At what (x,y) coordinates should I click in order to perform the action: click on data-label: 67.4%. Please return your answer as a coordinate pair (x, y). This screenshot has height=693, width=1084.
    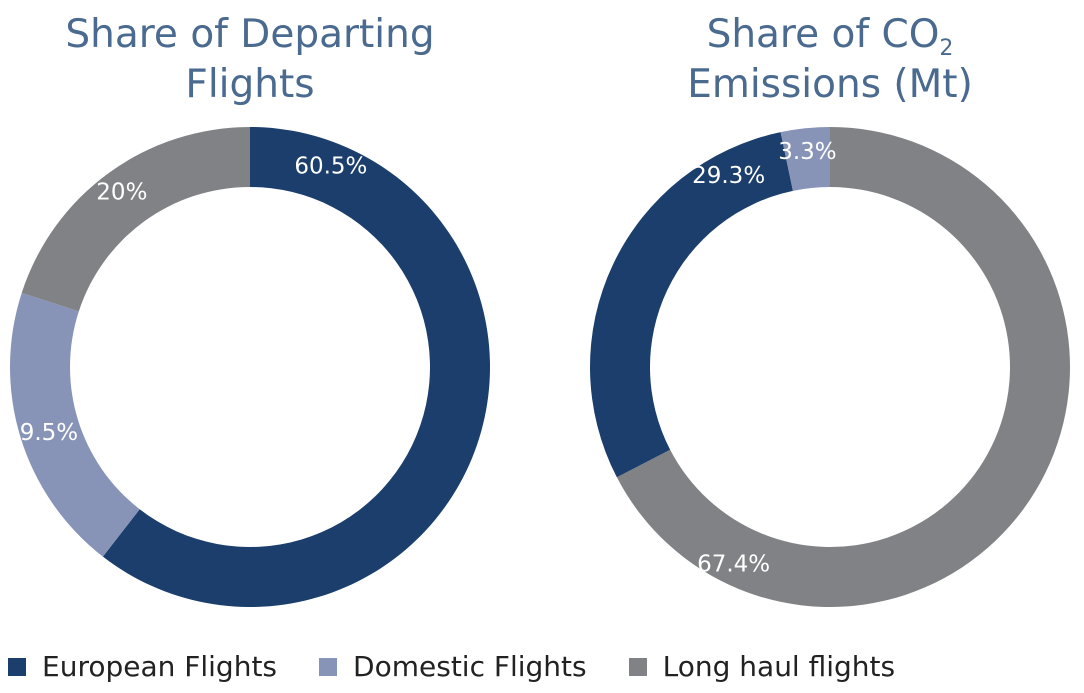
    Looking at the image, I should click on (733, 565).